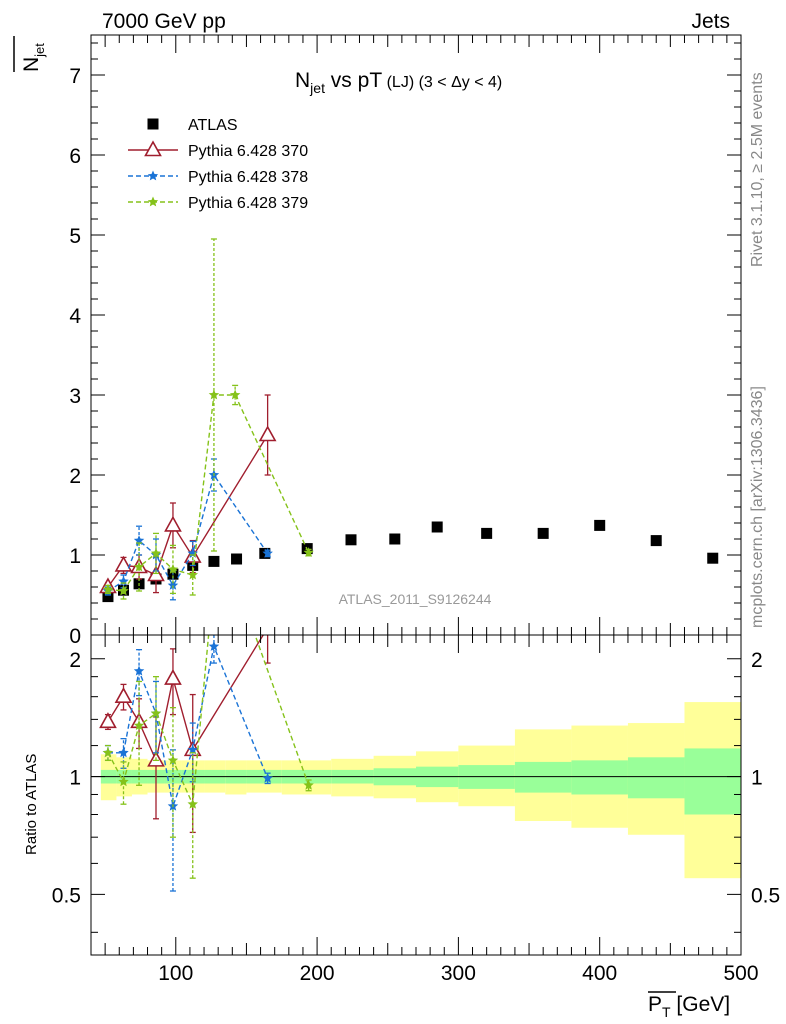  I want to click on ylabel-n: N, so click(31, 64).